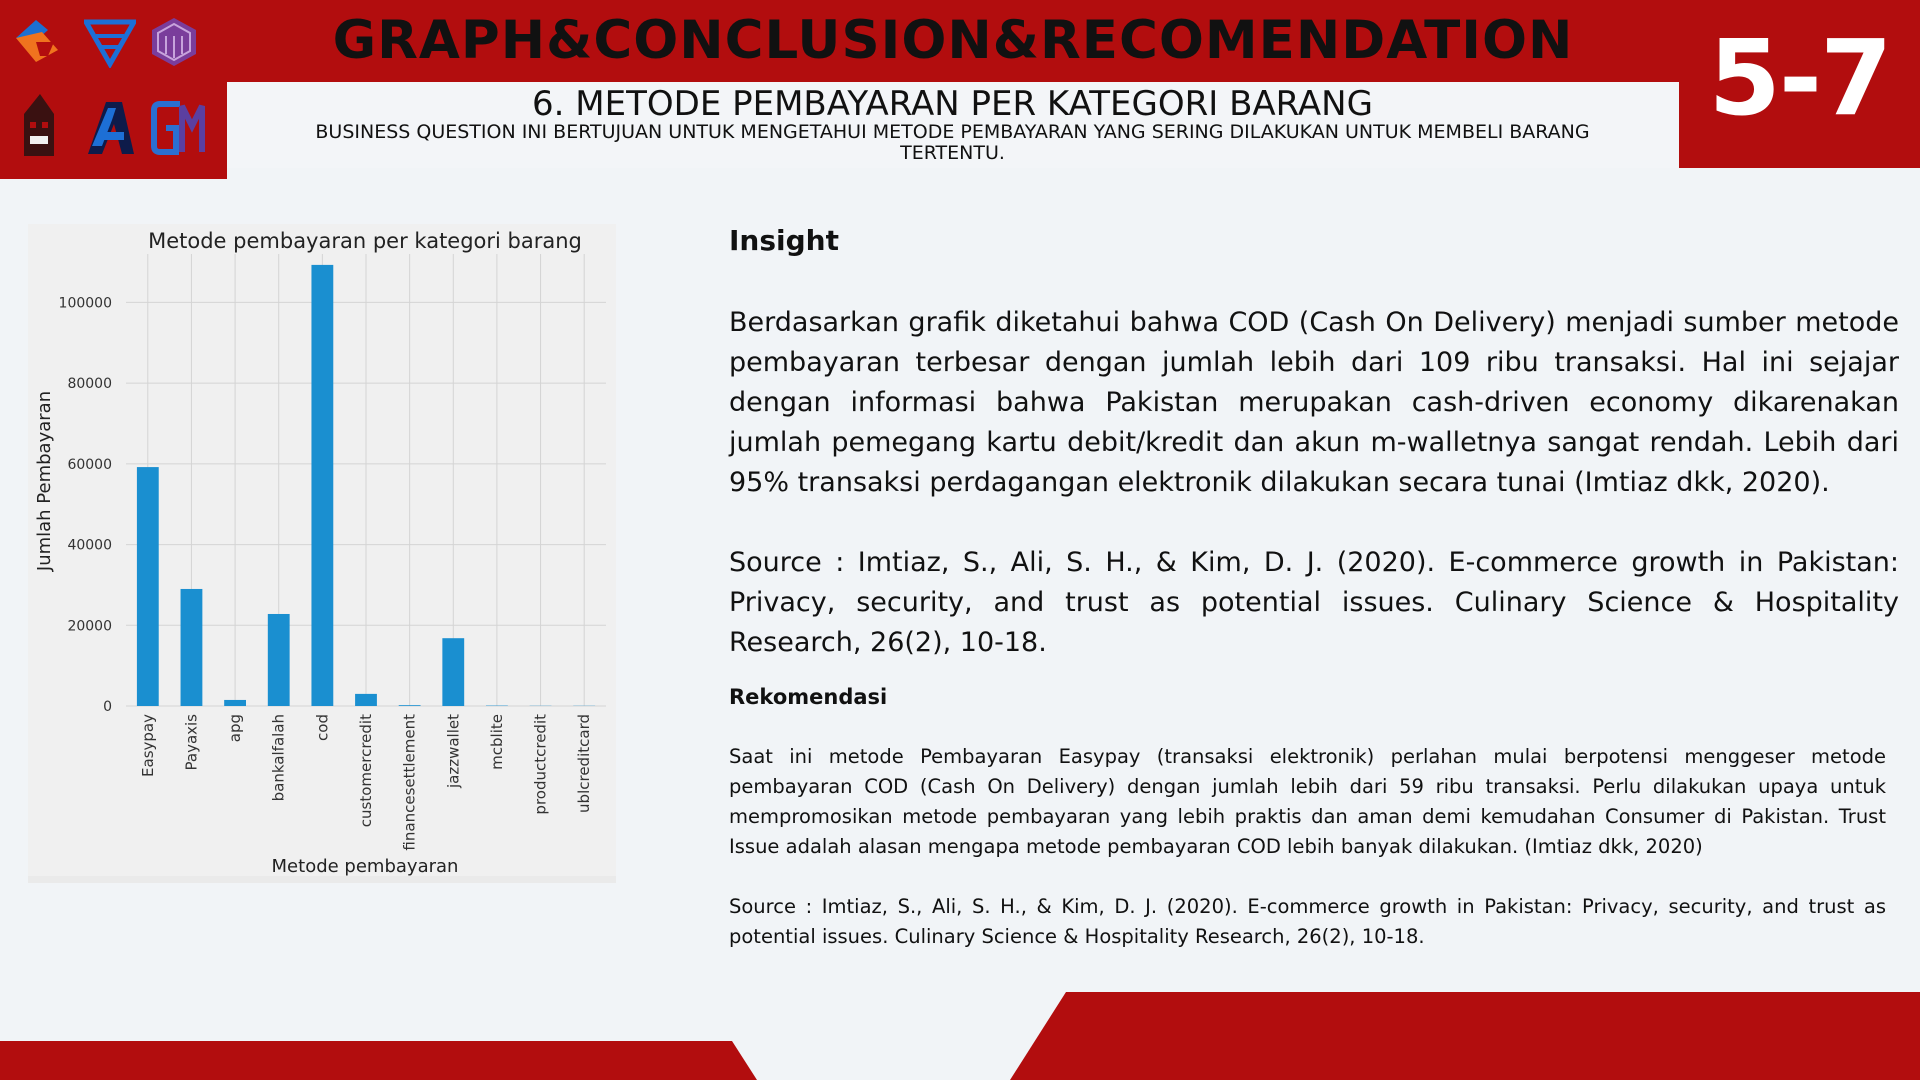 This screenshot has height=1080, width=1920. I want to click on purple-cube-logo, so click(174, 42).